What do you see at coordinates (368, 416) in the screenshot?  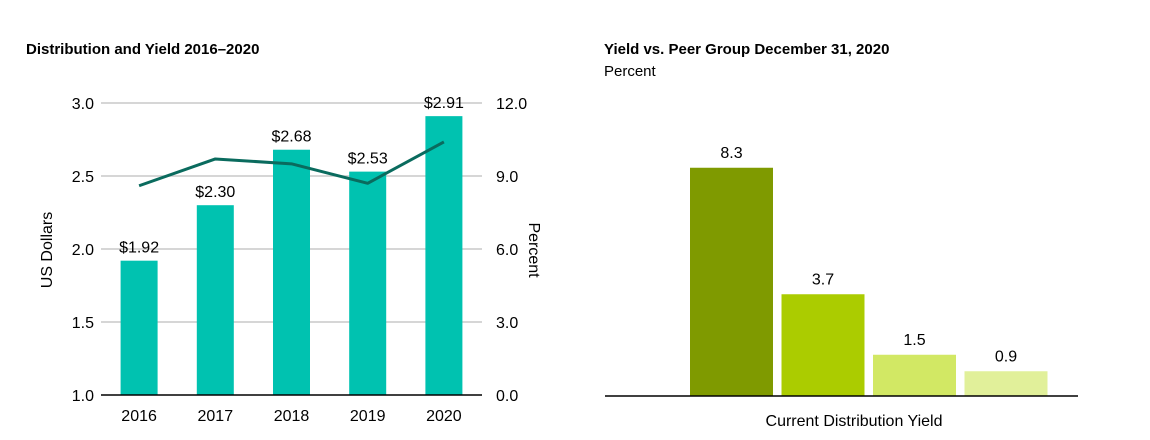 I see `x-tick-label: 2019` at bounding box center [368, 416].